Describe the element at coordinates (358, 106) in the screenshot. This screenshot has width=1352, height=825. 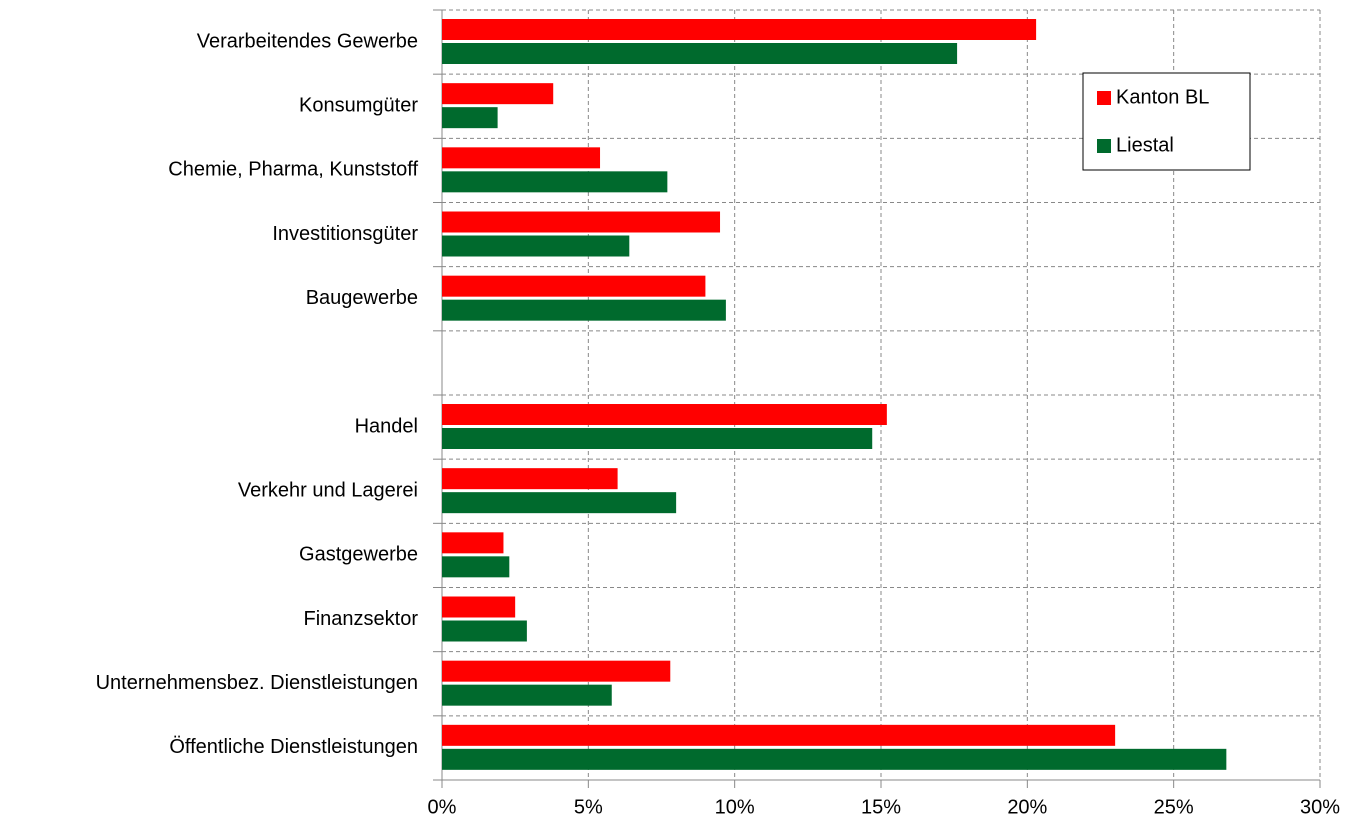
I see `y-tick-label: Konsumgüter` at that location.